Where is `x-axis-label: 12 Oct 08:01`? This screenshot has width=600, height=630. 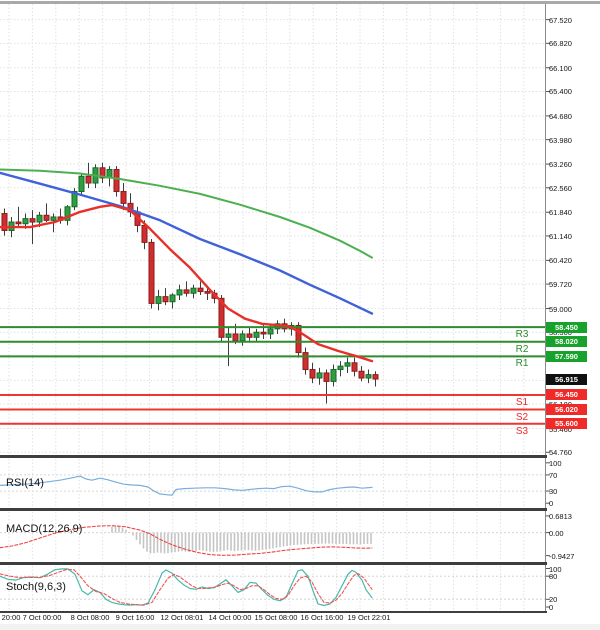
x-axis-label: 12 Oct 08:01 is located at coordinates (182, 617).